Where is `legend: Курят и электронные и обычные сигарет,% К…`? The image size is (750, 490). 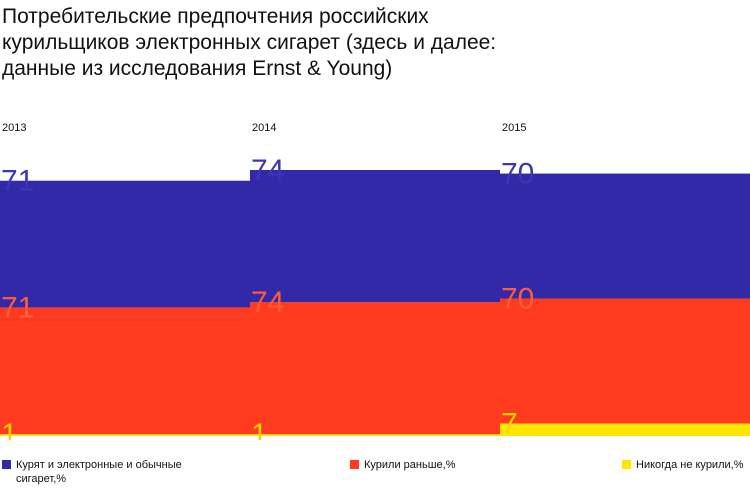
legend: Курят и электронные и обычные сигарет,% К… is located at coordinates (375, 474).